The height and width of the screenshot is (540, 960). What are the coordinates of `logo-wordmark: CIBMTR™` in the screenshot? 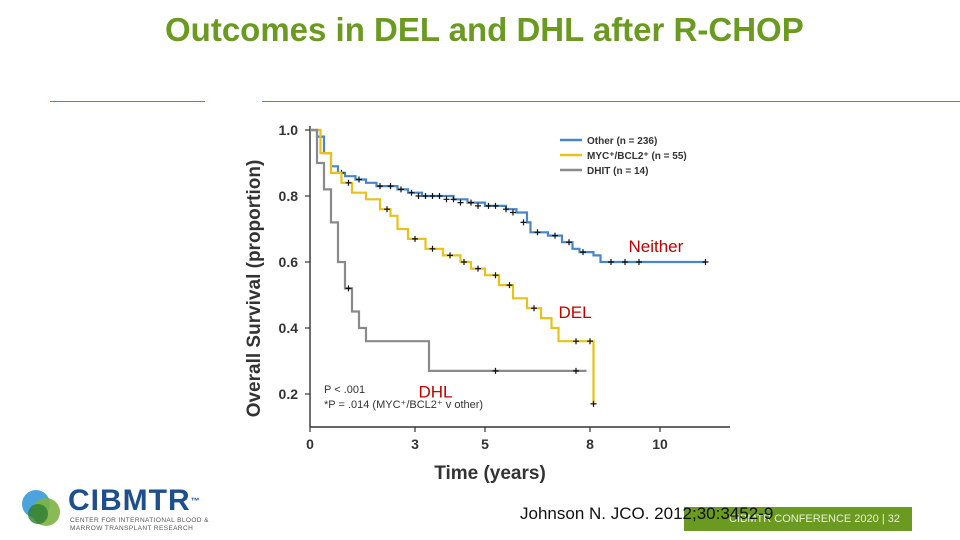 It's located at (134, 500).